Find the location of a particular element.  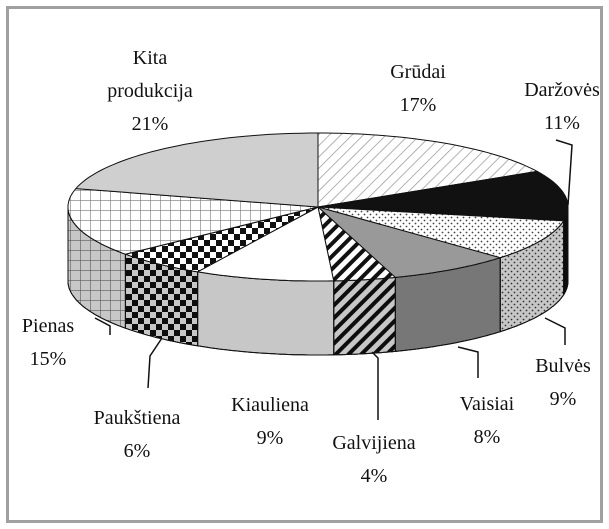

category-name: Kita produkcija is located at coordinates (150, 74).